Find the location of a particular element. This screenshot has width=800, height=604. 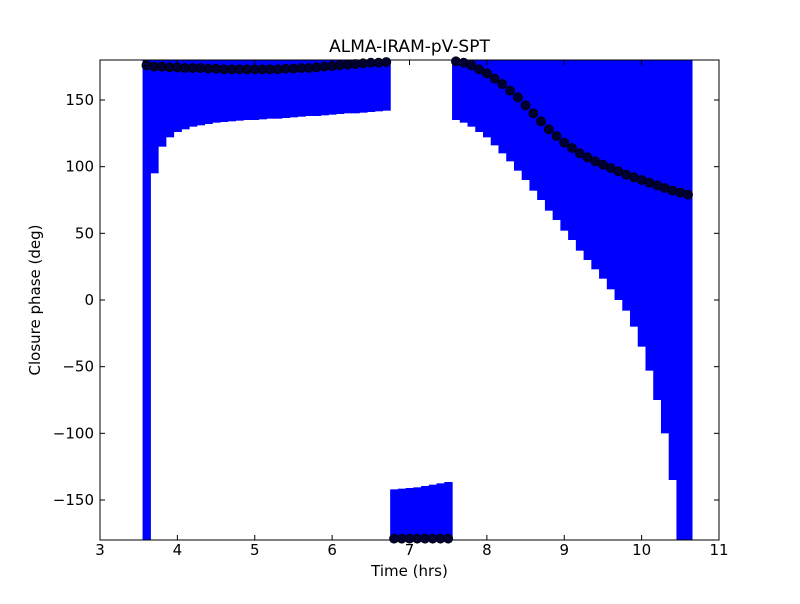

chart-title: ALMA-IRAM-pV-SPT is located at coordinates (409, 47).